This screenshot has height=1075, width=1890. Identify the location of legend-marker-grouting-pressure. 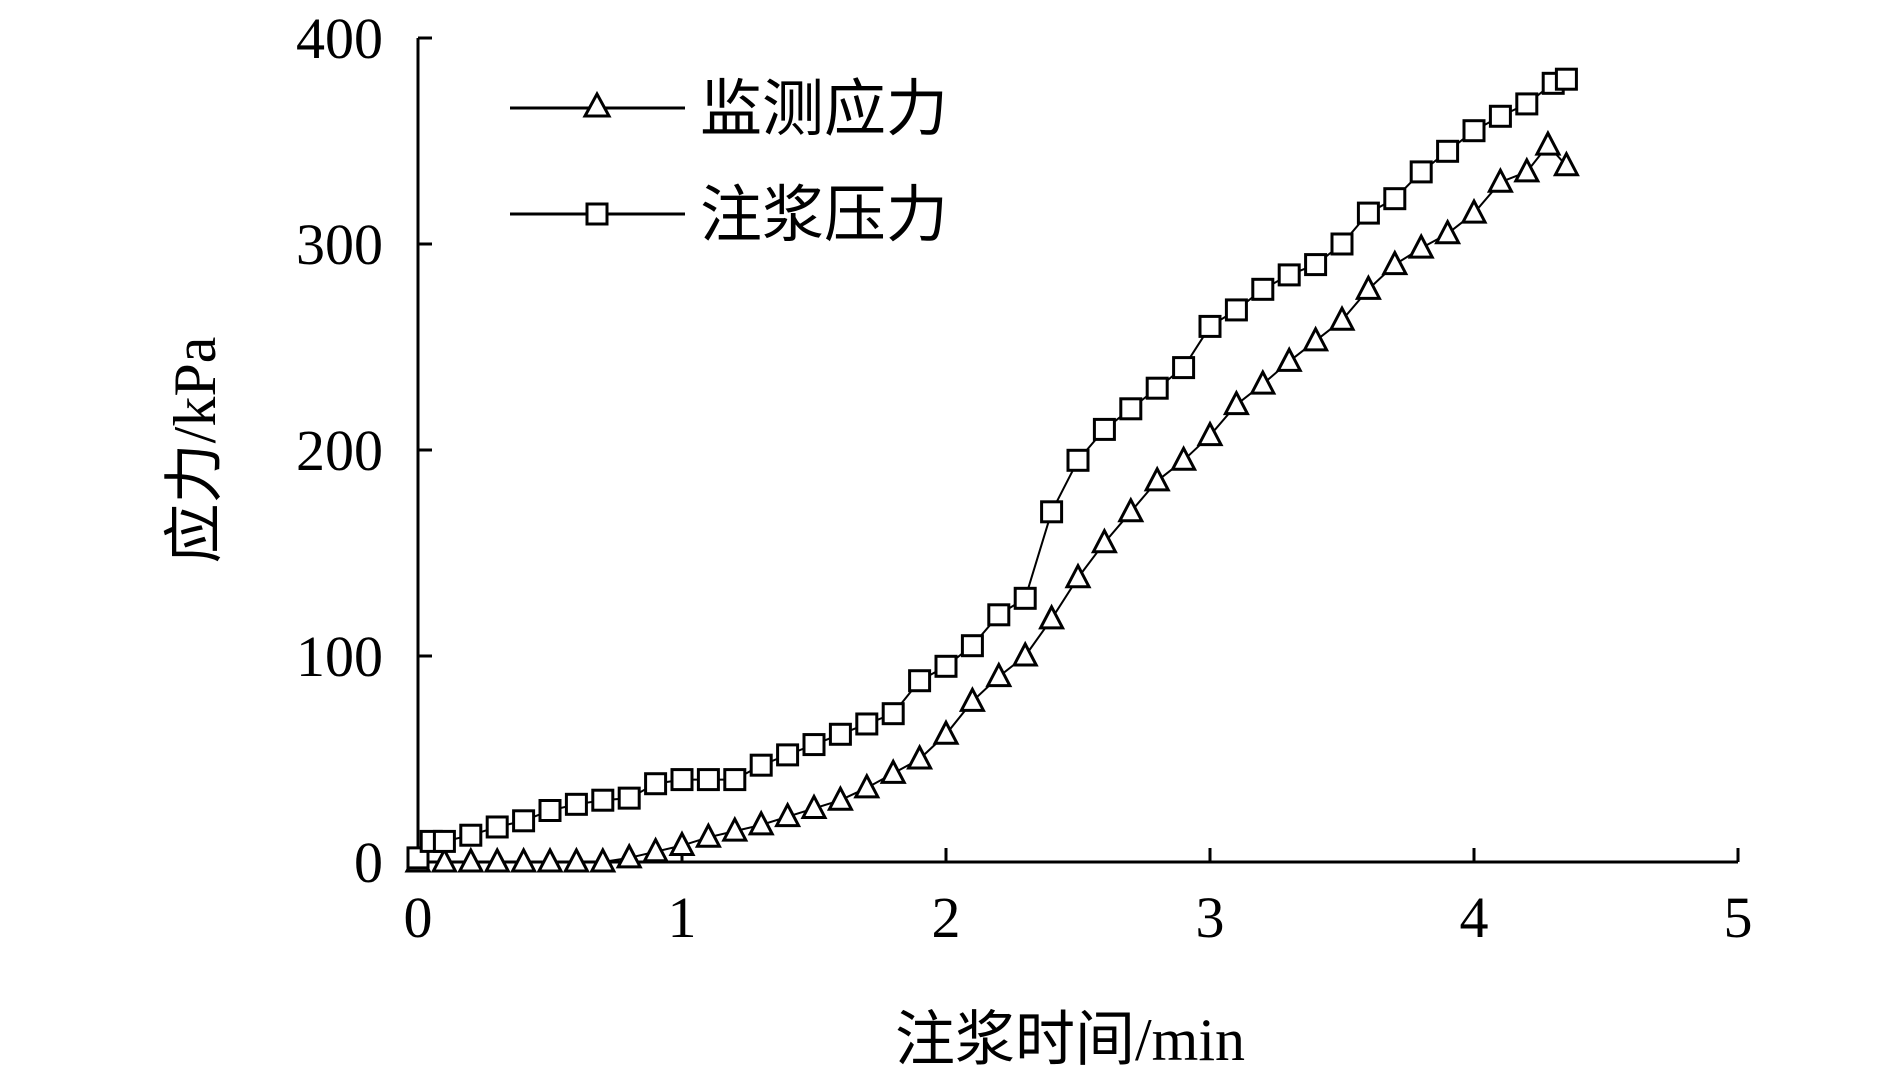
(597, 214).